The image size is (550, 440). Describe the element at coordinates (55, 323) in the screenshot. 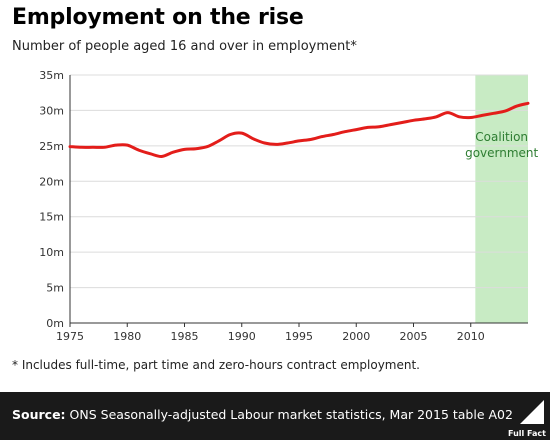

I see `y-tick-label: 0m` at that location.